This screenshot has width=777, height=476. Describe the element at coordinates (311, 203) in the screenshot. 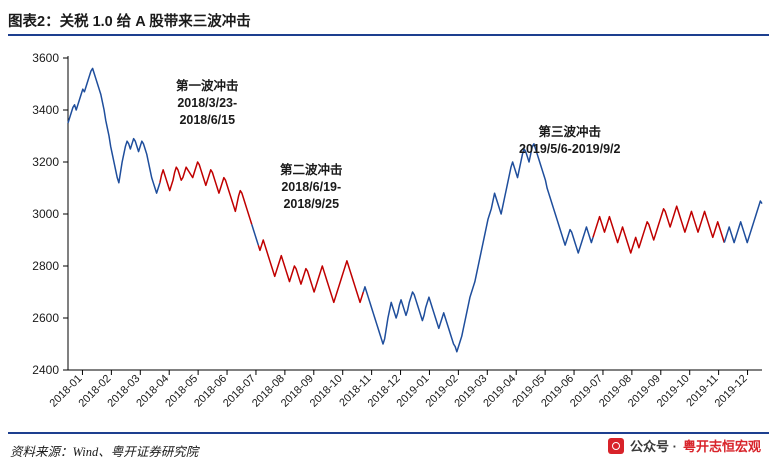

I see `annotation-wave-2-line2: 2018/9/25` at that location.